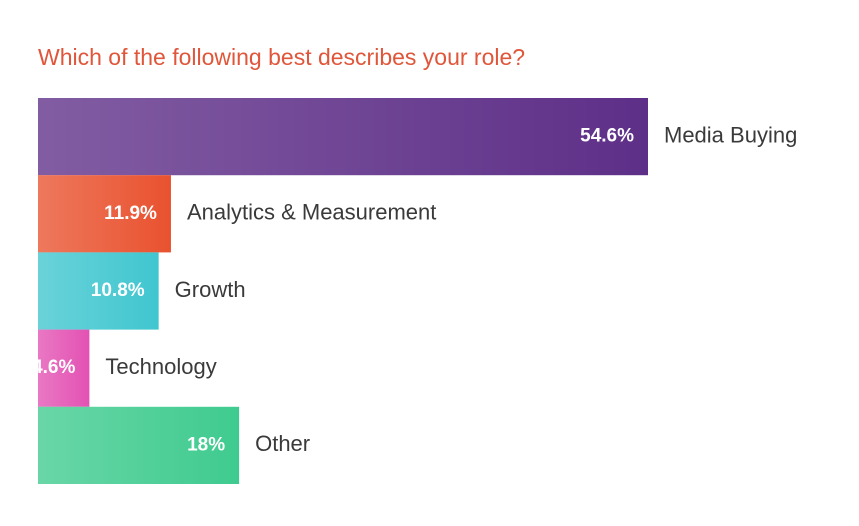 Image resolution: width=859 pixels, height=526 pixels. Describe the element at coordinates (160, 366) in the screenshot. I see `category-label: Technology` at that location.